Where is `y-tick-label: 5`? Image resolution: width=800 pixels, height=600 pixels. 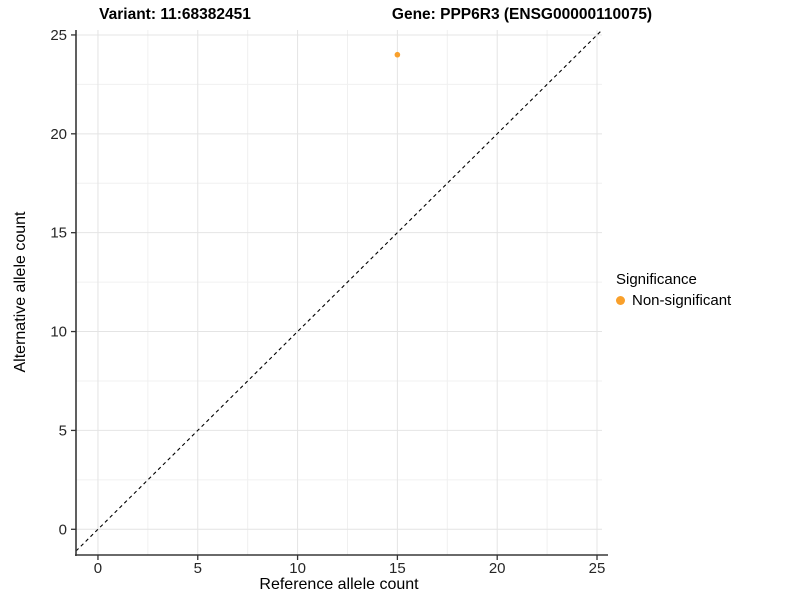
y-tick-label: 5 is located at coordinates (63, 430).